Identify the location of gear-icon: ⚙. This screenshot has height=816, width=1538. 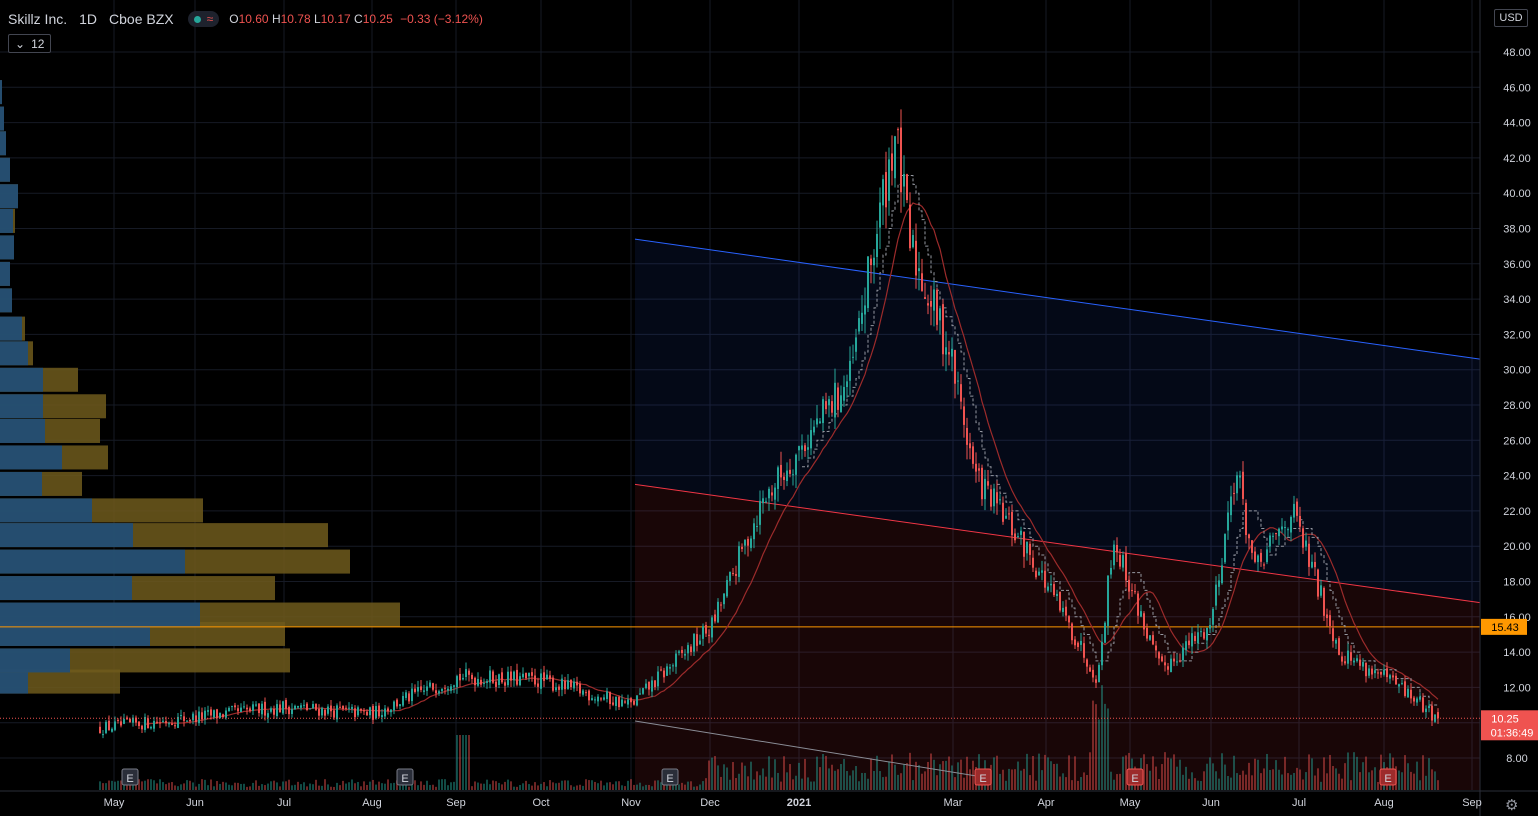
(1512, 805).